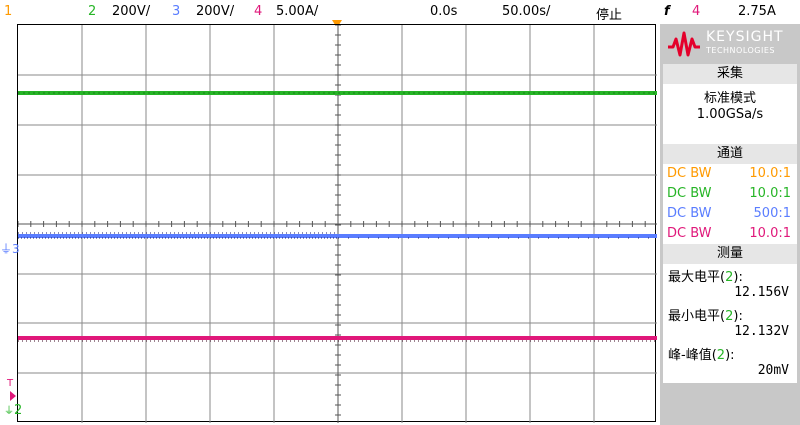 The image size is (800, 425). Describe the element at coordinates (92, 11) in the screenshot. I see `ch2-label: 2` at that location.